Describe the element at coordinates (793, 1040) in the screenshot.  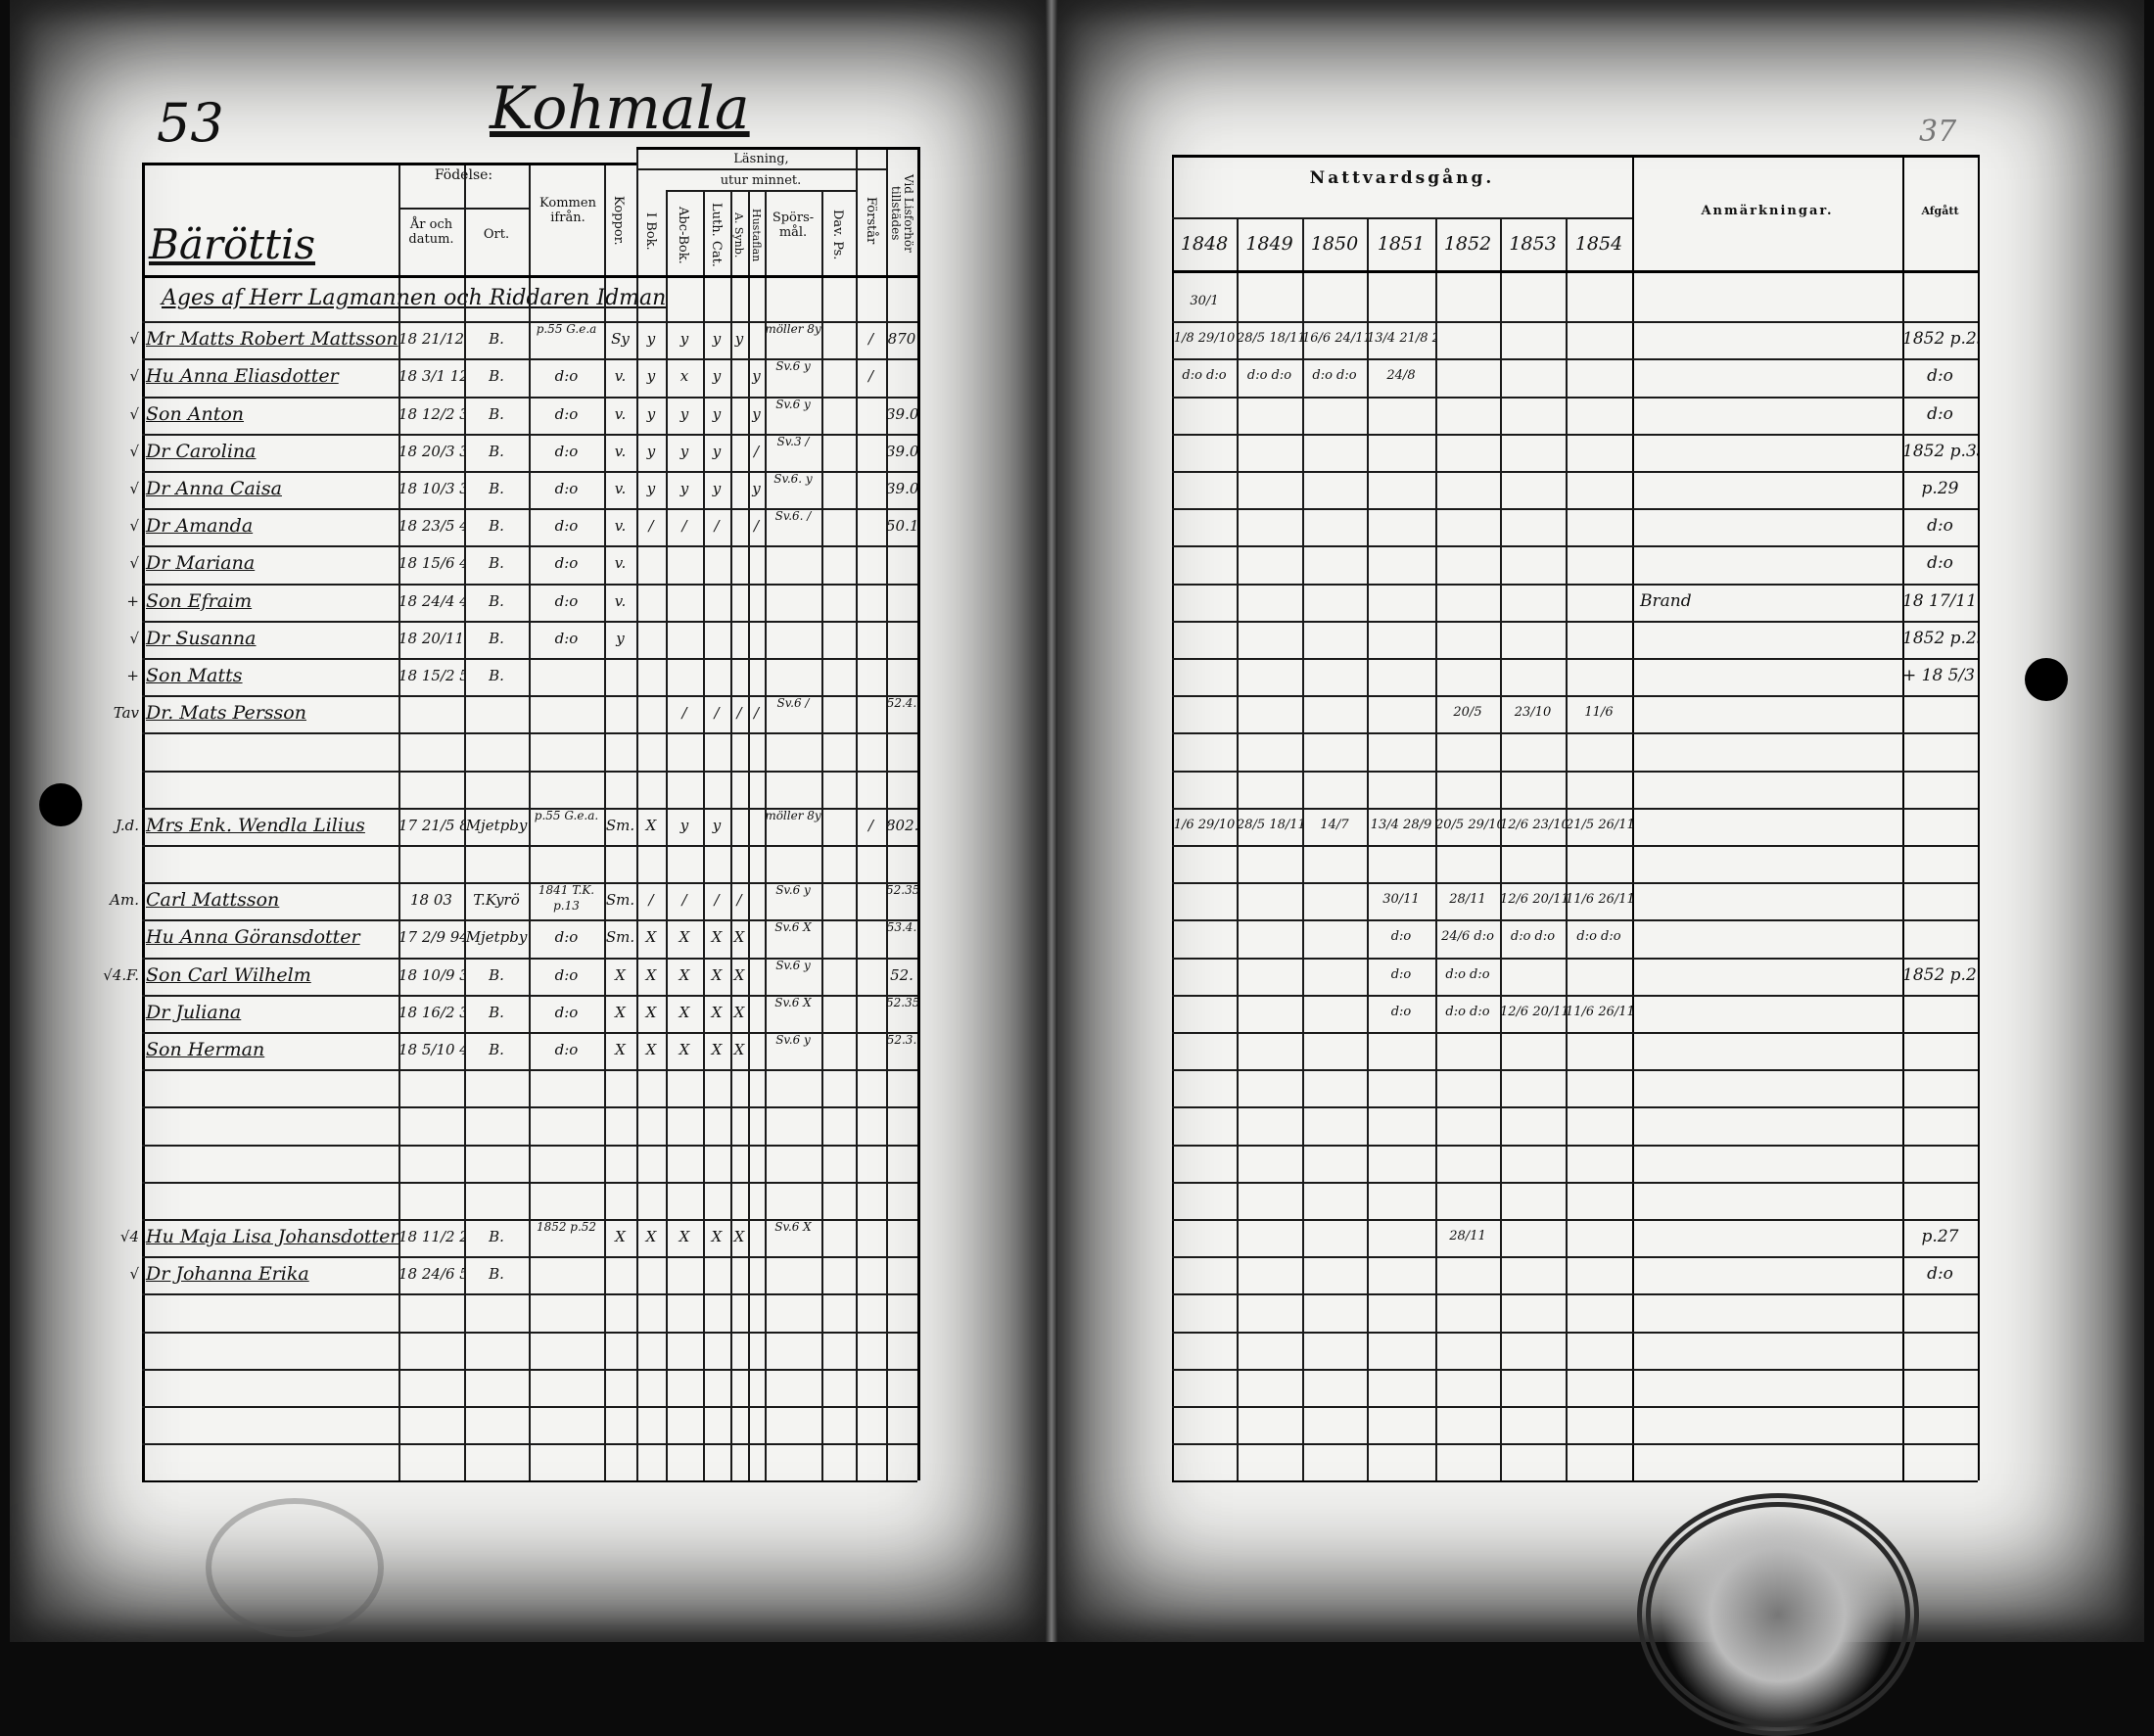
I see `reading-sporsmal: Sv.6 y` at that location.